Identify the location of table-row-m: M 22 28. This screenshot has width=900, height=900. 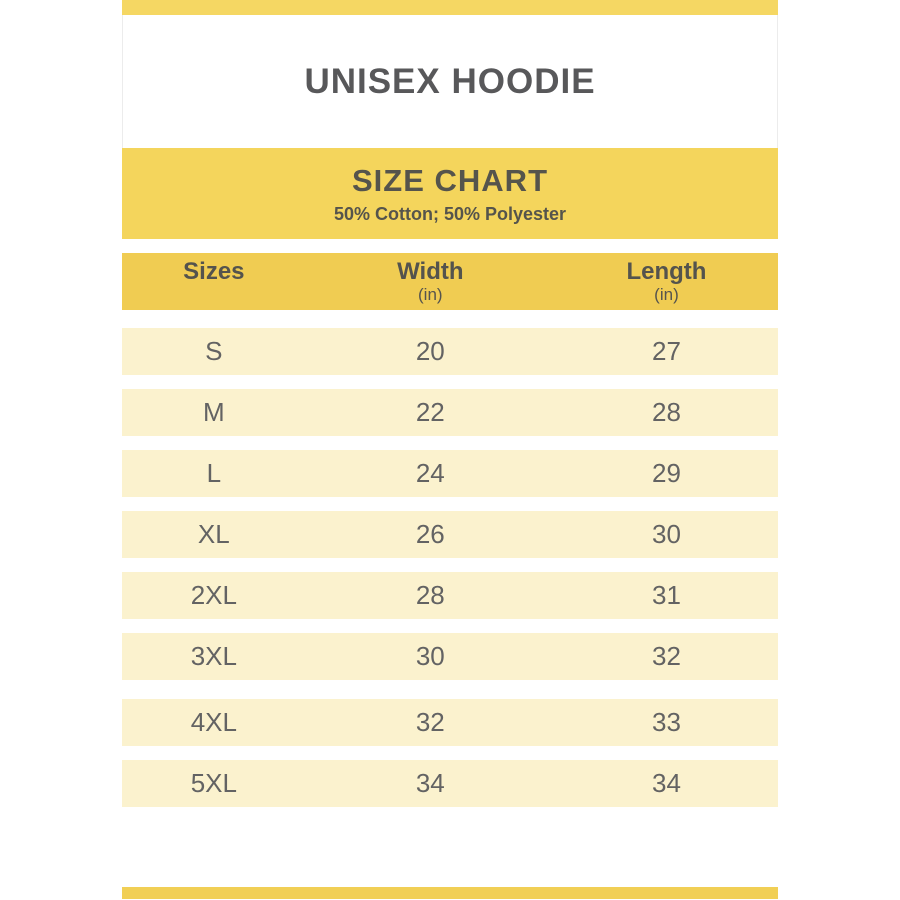
(450, 412).